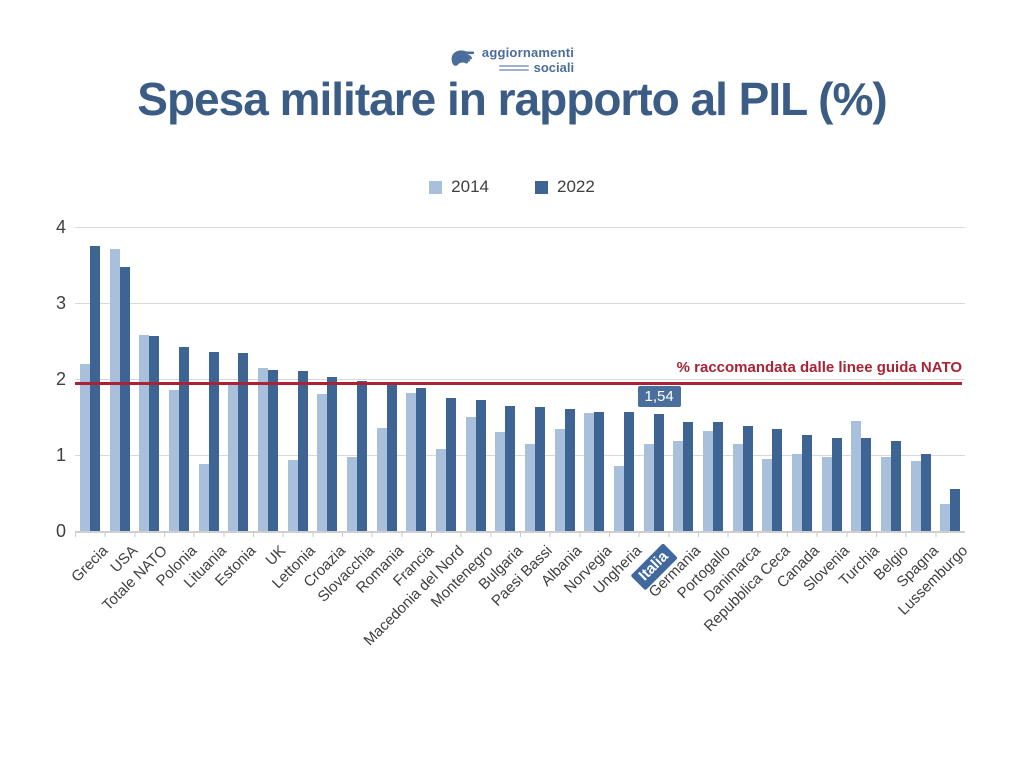 The image size is (1024, 768). What do you see at coordinates (618, 498) in the screenshot?
I see `bar-2014-Ungheria` at bounding box center [618, 498].